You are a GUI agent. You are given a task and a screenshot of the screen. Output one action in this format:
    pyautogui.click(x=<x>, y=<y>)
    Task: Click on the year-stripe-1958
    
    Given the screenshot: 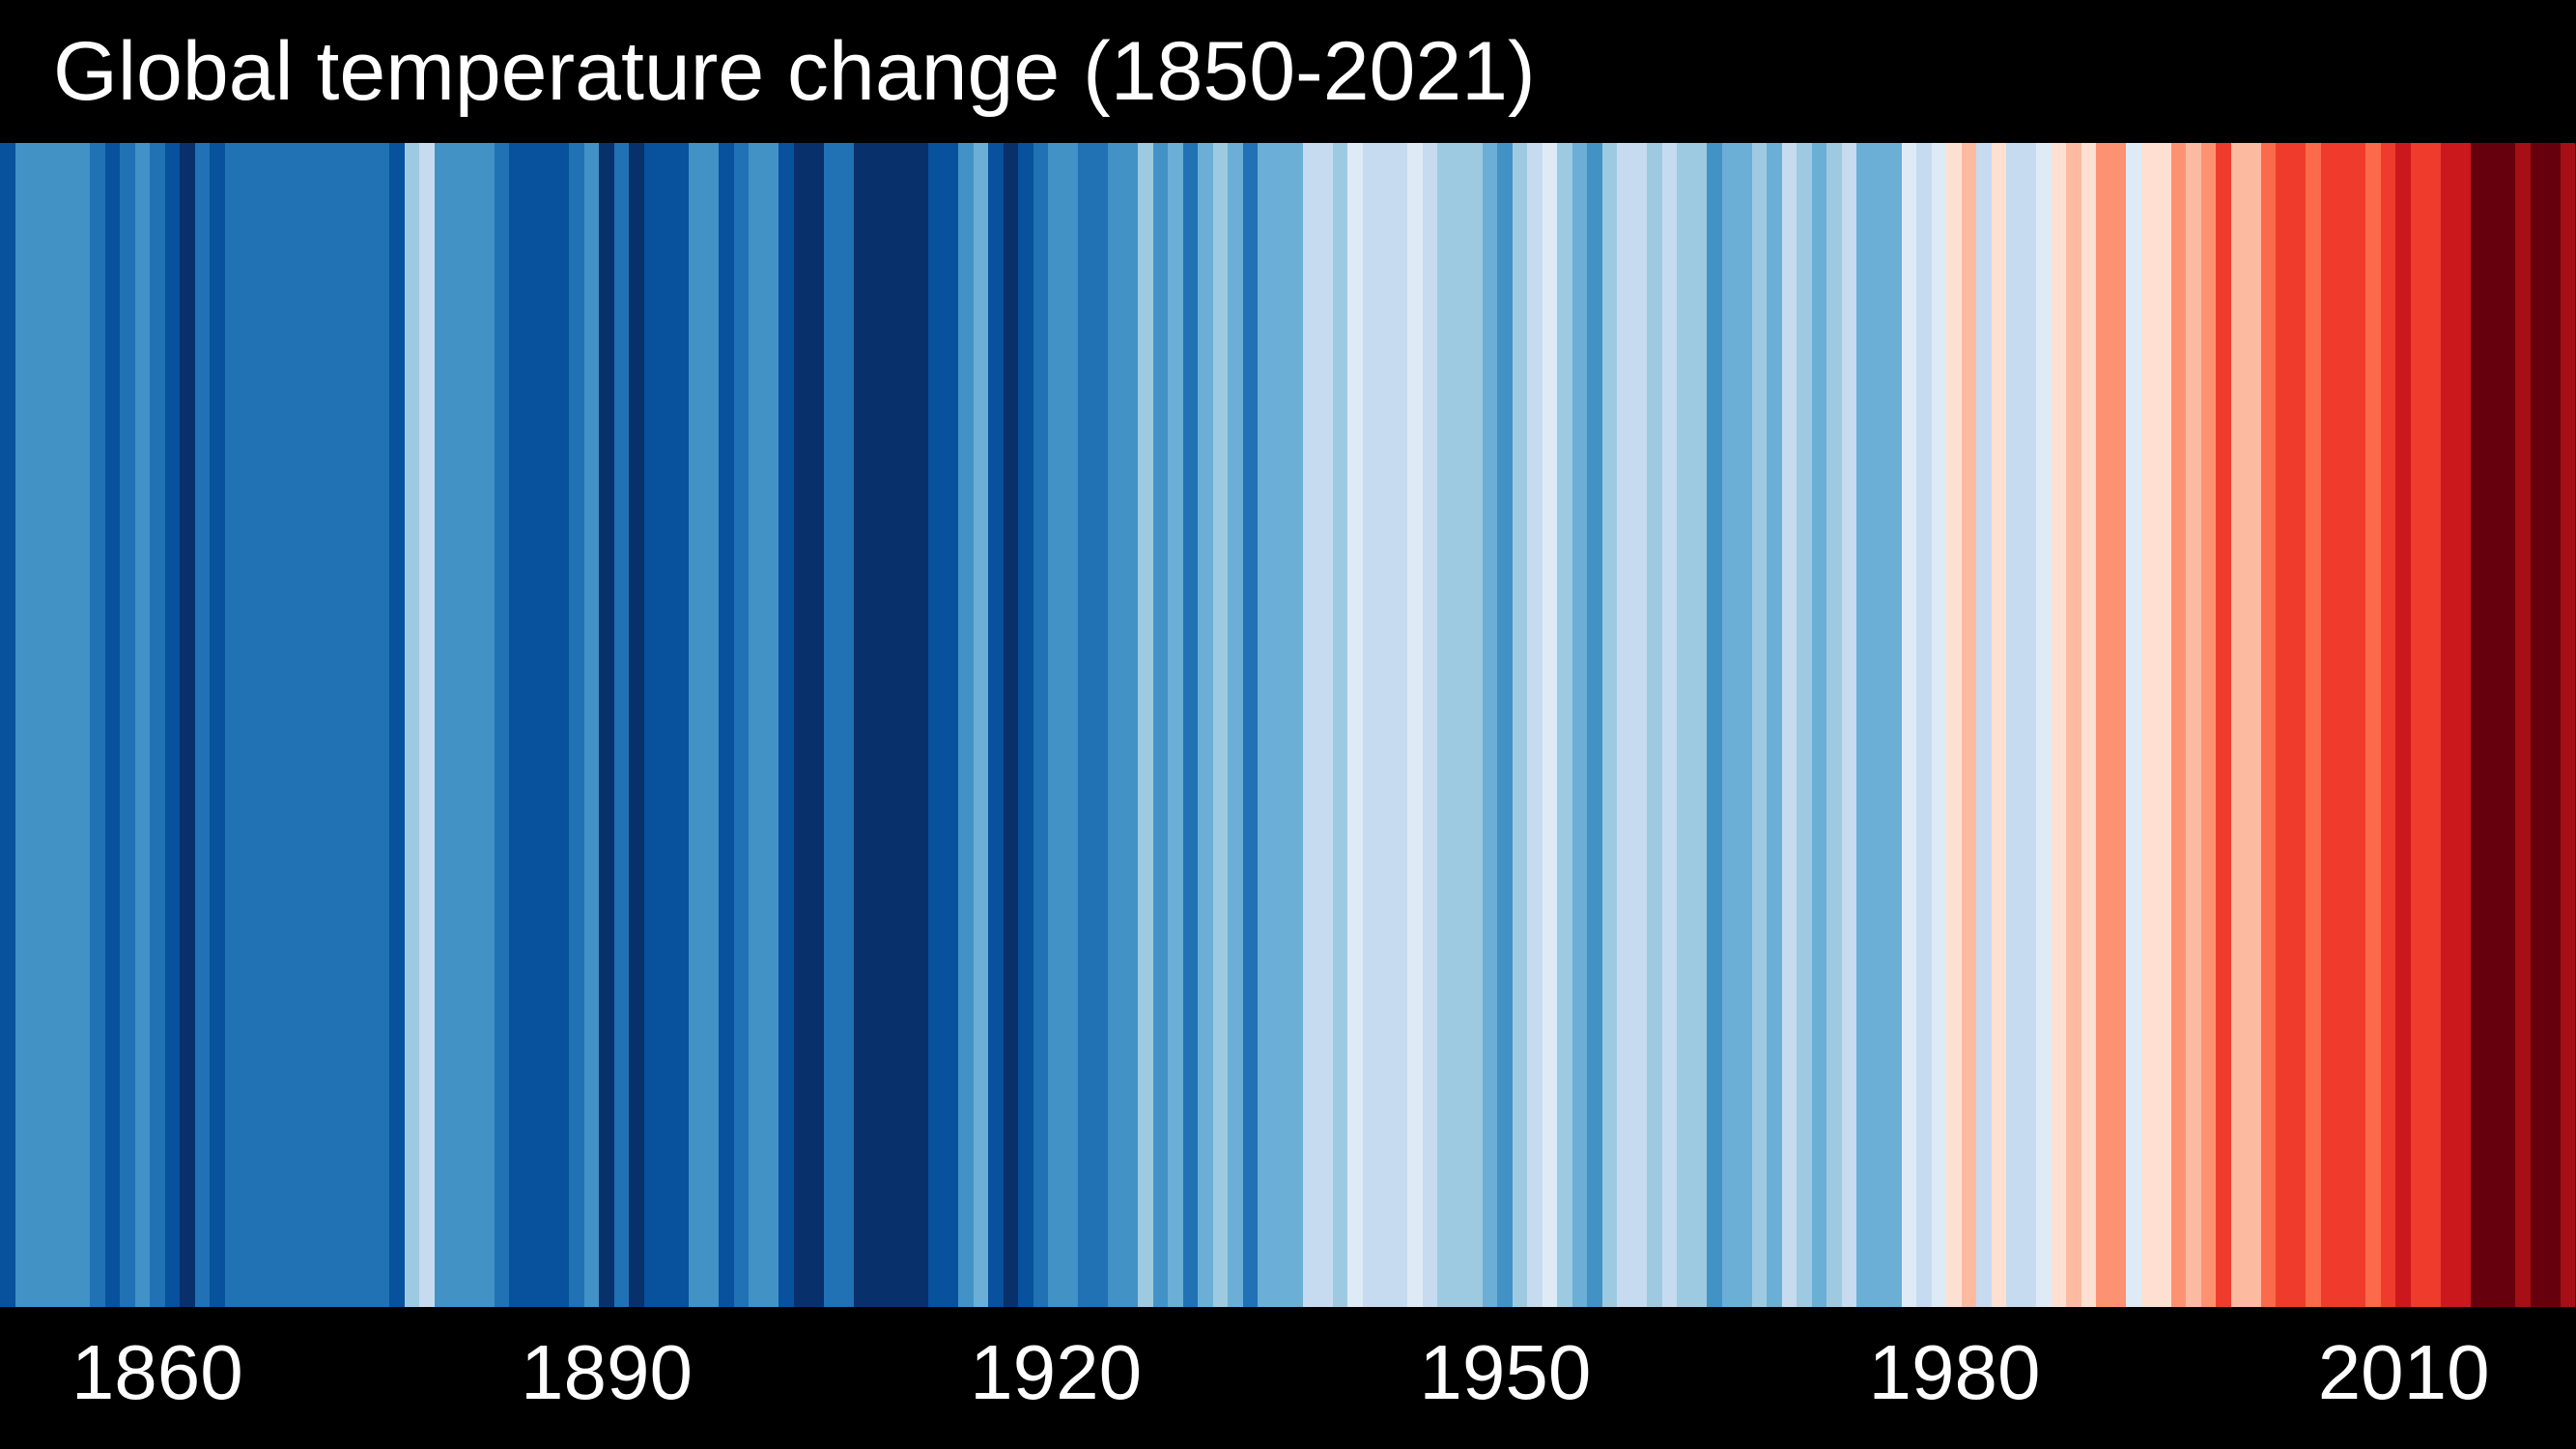 What is the action you would take?
    pyautogui.click(x=1624, y=725)
    